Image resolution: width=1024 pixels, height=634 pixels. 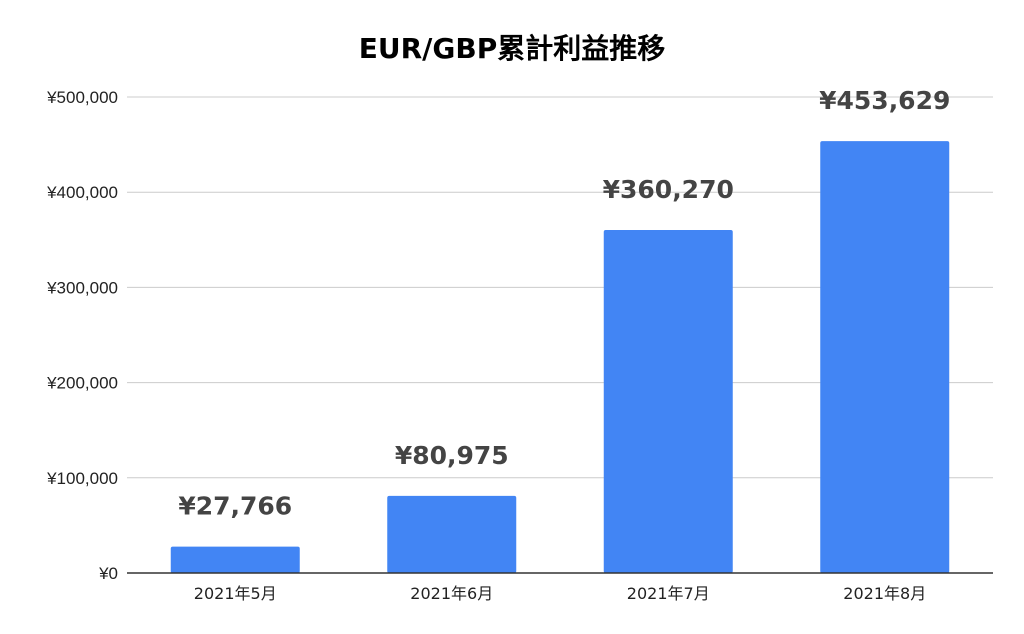 What do you see at coordinates (82, 287) in the screenshot?
I see `y-tick-label: ¥300,000` at bounding box center [82, 287].